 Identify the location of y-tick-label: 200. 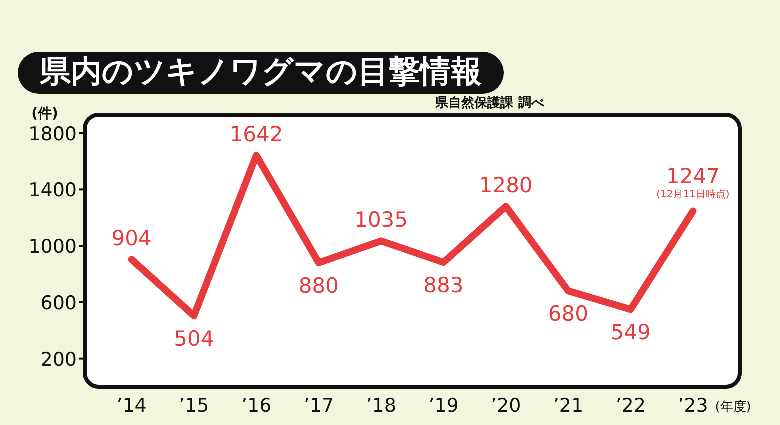
(58, 359).